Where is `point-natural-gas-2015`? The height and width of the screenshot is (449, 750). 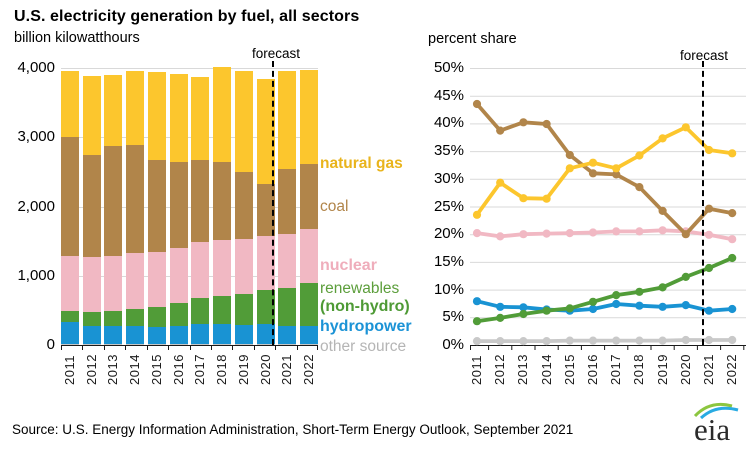 point-natural-gas-2015 is located at coordinates (569, 168).